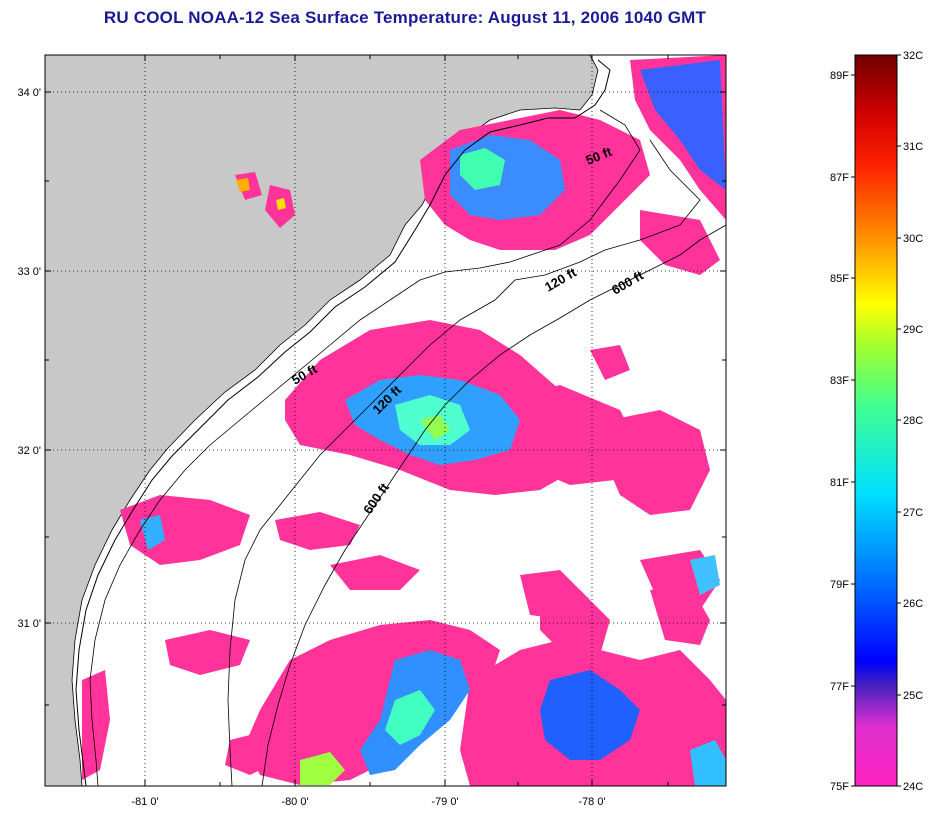  Describe the element at coordinates (29, 624) in the screenshot. I see `lat-tick-31: 31 0'` at that location.